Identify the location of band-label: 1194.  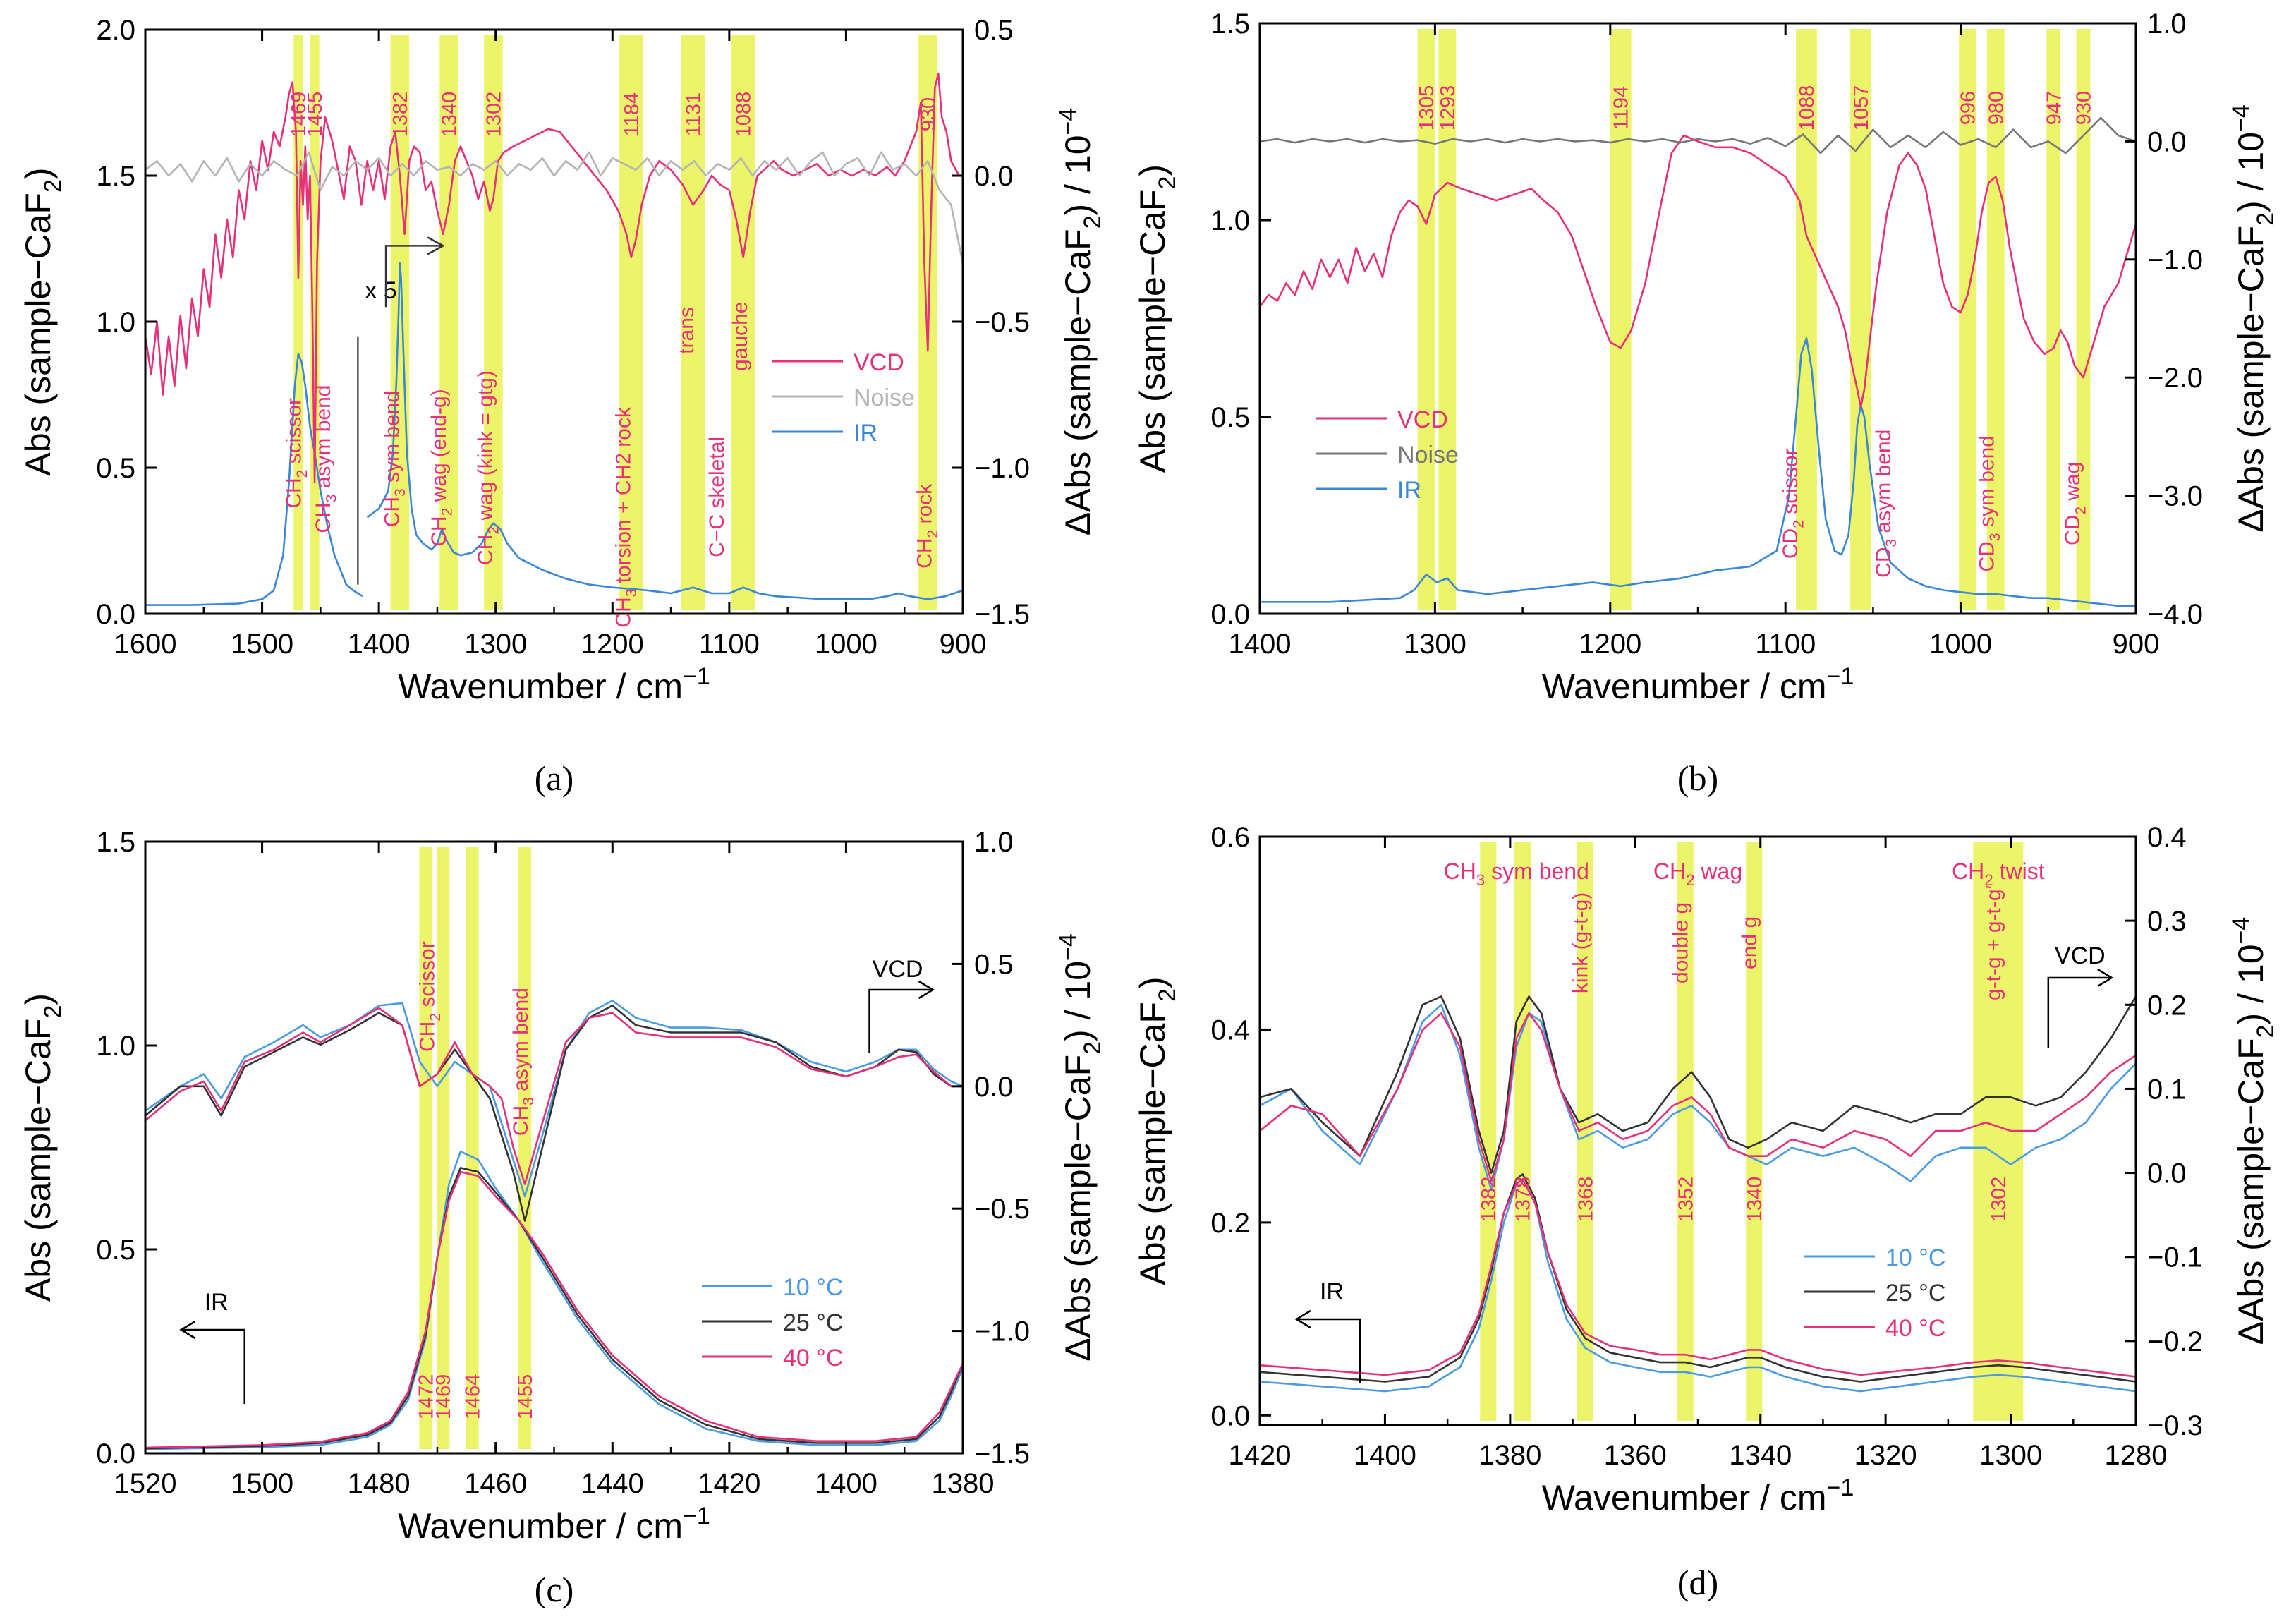
(1621, 108).